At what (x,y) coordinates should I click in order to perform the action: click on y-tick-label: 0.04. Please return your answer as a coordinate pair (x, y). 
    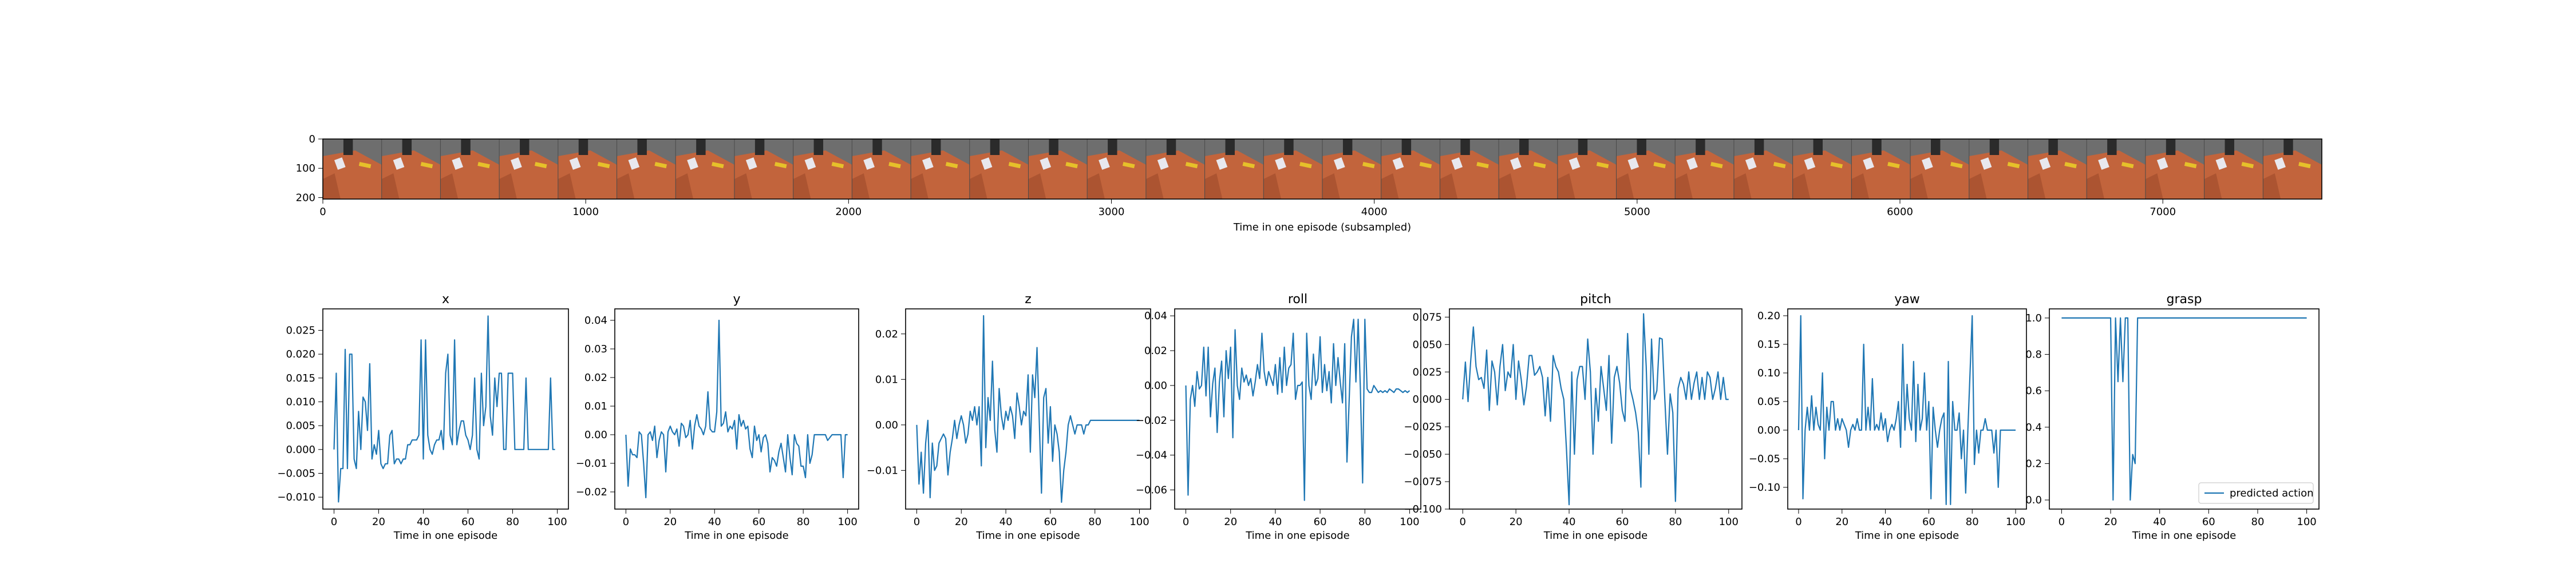
    Looking at the image, I should click on (595, 321).